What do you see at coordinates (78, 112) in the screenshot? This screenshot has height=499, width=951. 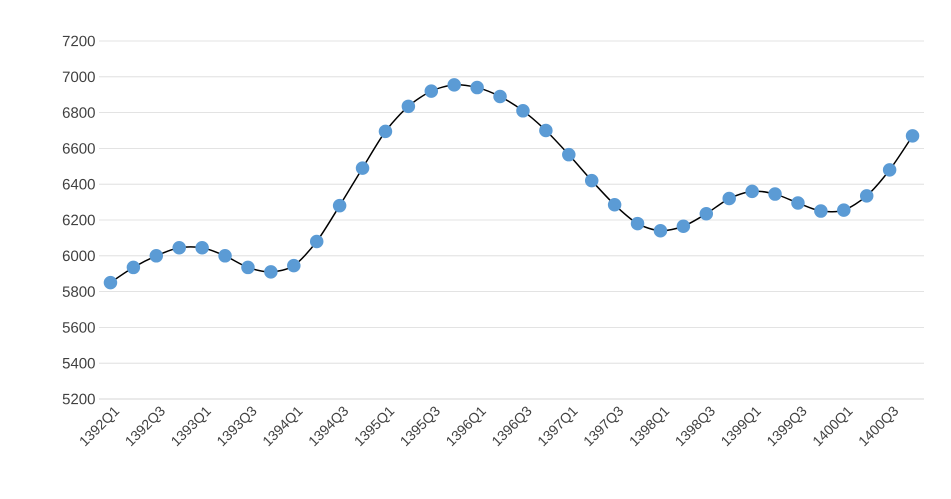 I see `y-tick-label: 6800` at bounding box center [78, 112].